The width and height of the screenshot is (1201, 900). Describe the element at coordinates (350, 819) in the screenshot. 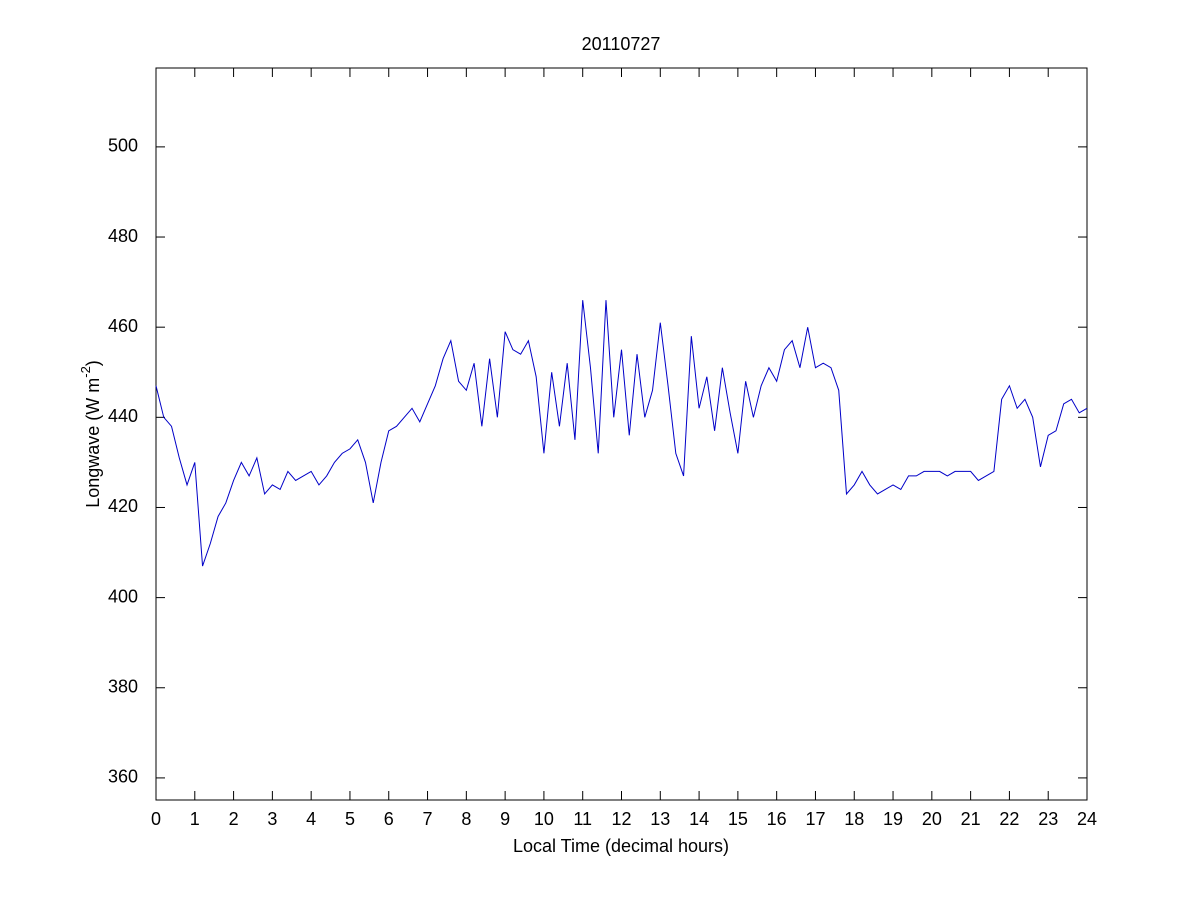

I see `x-tick-label: 5` at that location.